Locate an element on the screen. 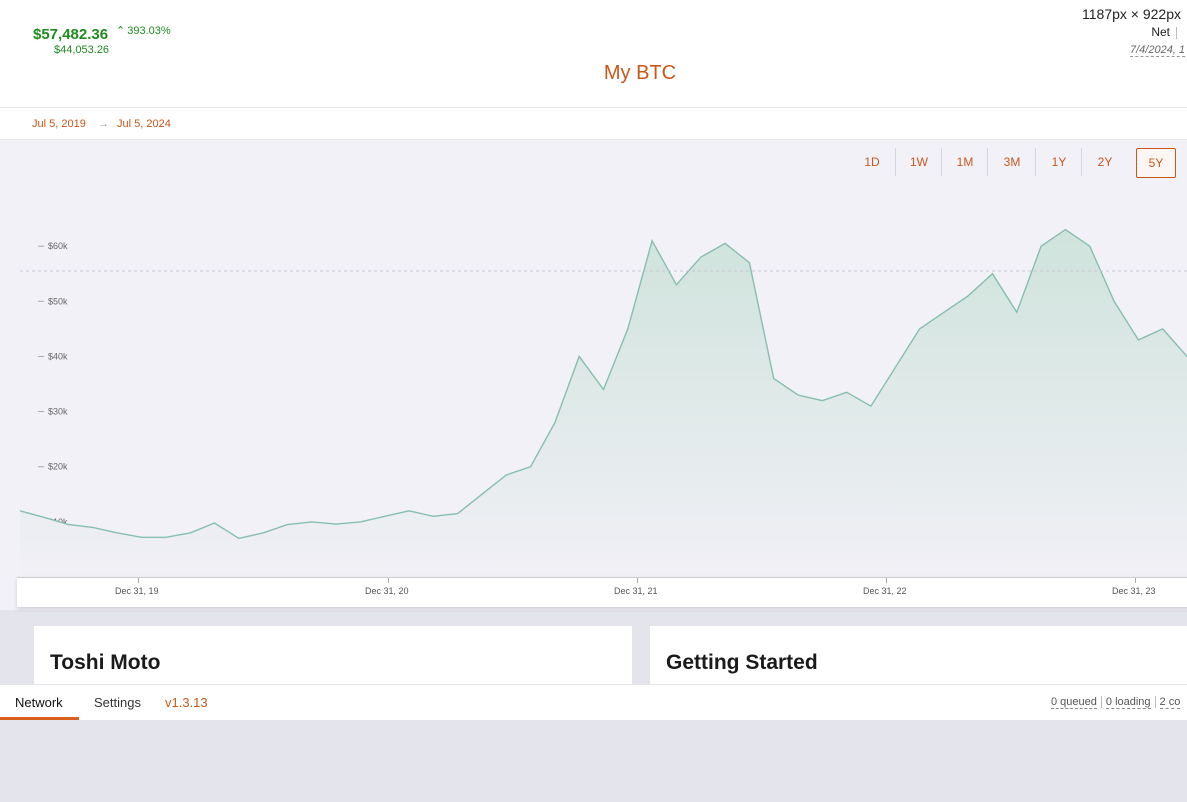  loading-count: 0 loading is located at coordinates (1128, 702).